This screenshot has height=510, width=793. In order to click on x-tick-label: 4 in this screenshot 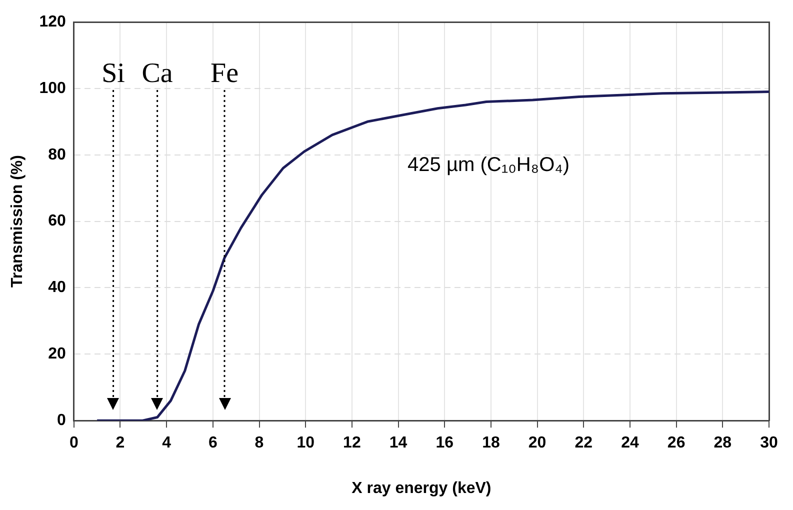, I will do `click(167, 443)`.